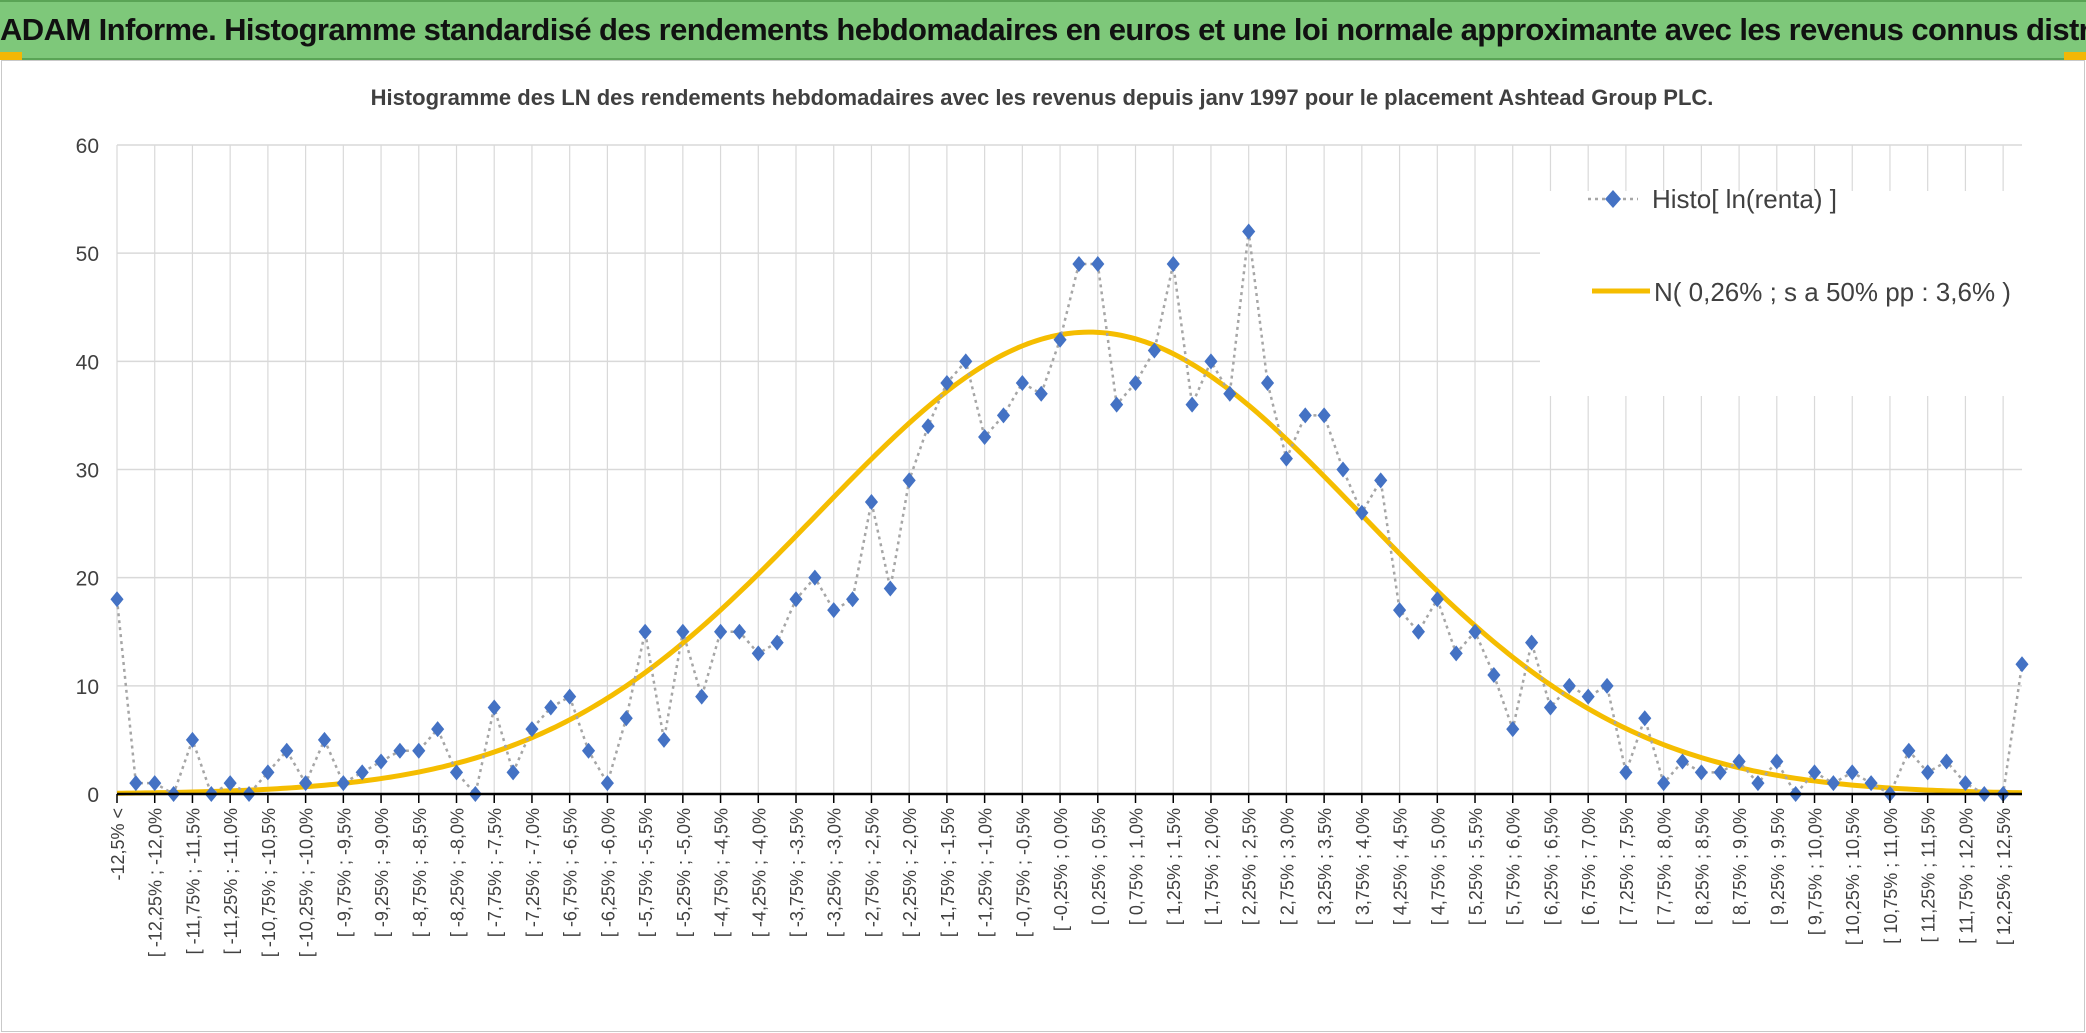 The width and height of the screenshot is (2086, 1033). What do you see at coordinates (1891, 876) in the screenshot?
I see `x-tick-label: [ 10,75% ; 11,0%` at bounding box center [1891, 876].